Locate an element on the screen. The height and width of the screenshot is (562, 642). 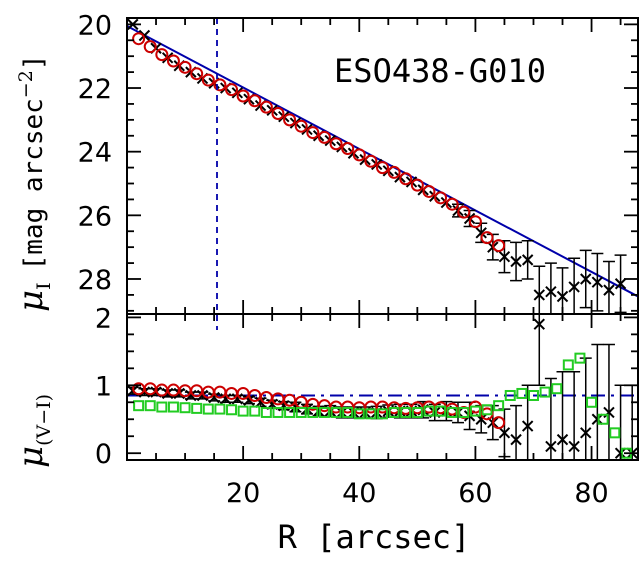
x-tick-label: 20 is located at coordinates (243, 493).